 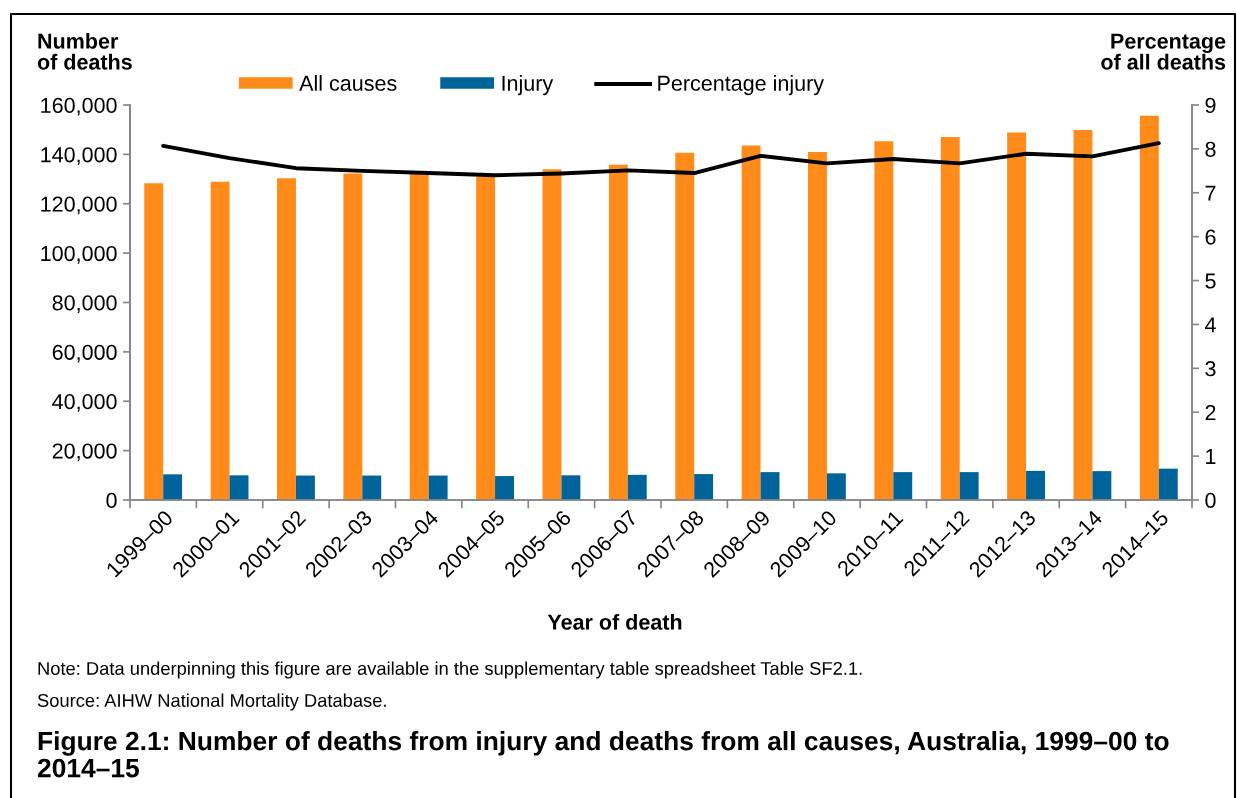 What do you see at coordinates (84, 403) in the screenshot?
I see `y-tick-label: 40,000` at bounding box center [84, 403].